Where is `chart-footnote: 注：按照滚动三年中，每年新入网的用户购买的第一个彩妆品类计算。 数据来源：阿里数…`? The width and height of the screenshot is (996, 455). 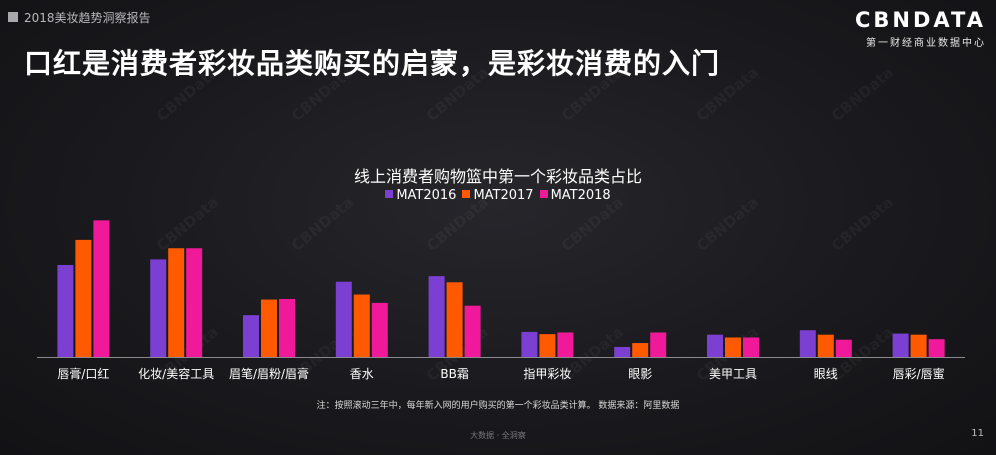
chart-footnote: 注：按照滚动三年中，每年新入网的用户购买的第一个彩妆品类计算。 数据来源：阿里数… is located at coordinates (498, 406).